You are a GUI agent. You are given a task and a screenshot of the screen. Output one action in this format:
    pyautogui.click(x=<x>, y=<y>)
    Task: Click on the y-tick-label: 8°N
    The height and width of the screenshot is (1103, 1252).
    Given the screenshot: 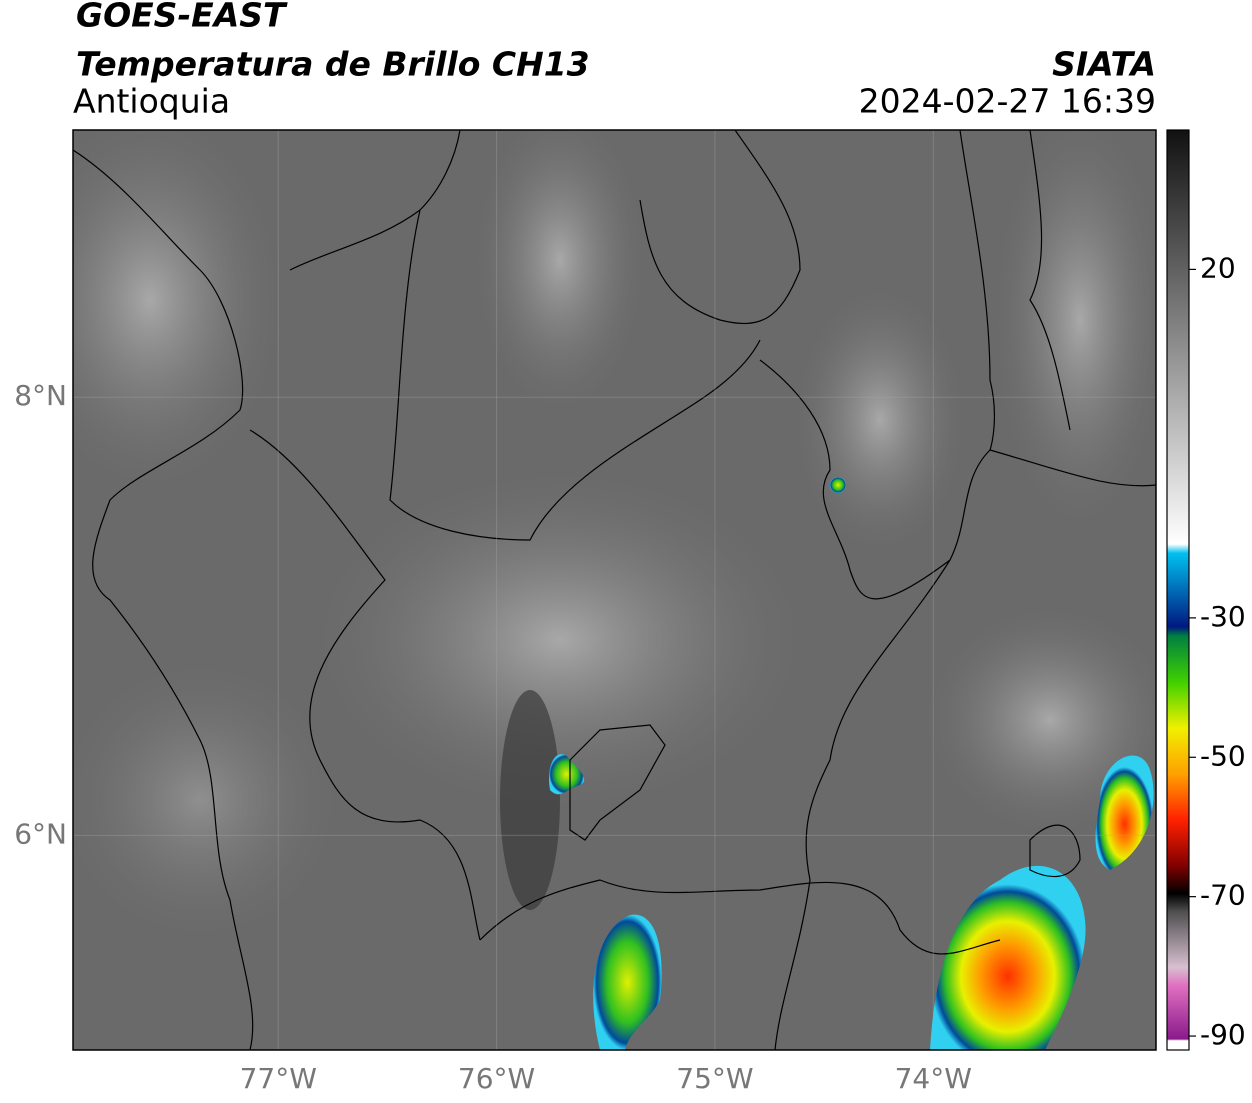 What is the action you would take?
    pyautogui.click(x=40, y=395)
    